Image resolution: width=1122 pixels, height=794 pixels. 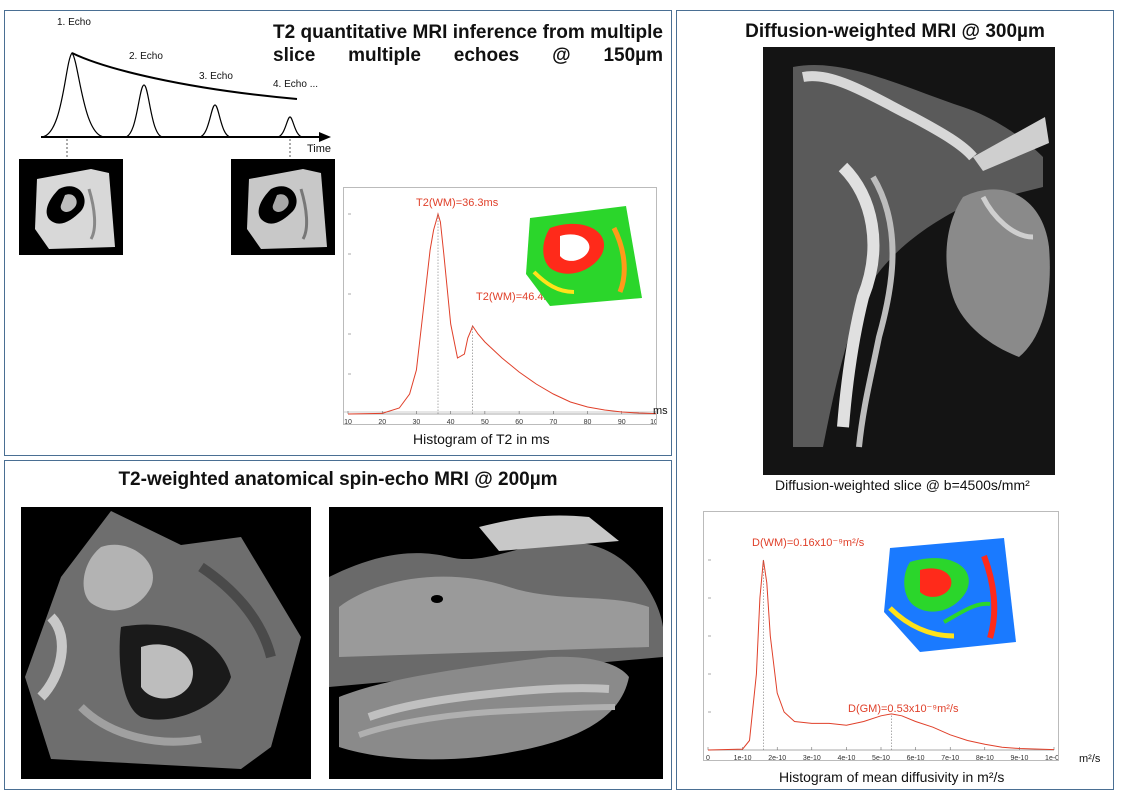 I want to click on diffusivity-x-tick-label: 8e-10, so click(x=985, y=757).